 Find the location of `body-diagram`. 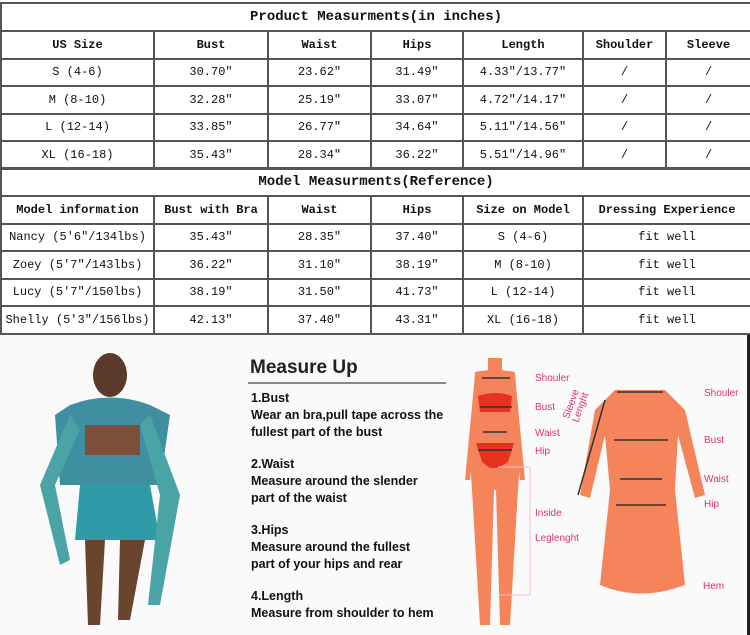

body-diagram is located at coordinates (585, 491).